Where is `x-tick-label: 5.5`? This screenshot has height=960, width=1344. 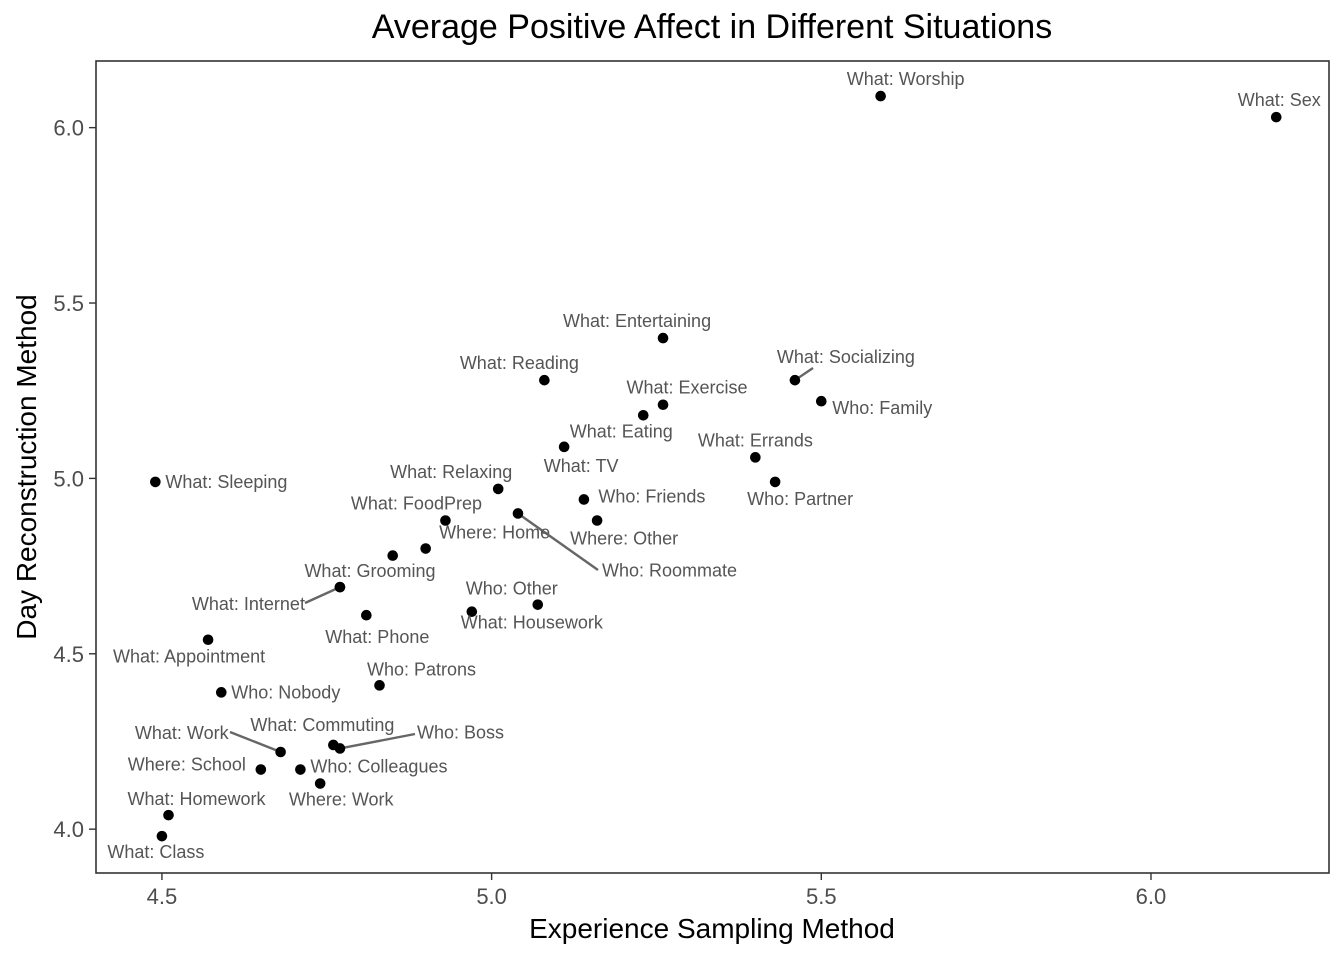 x-tick-label: 5.5 is located at coordinates (821, 896).